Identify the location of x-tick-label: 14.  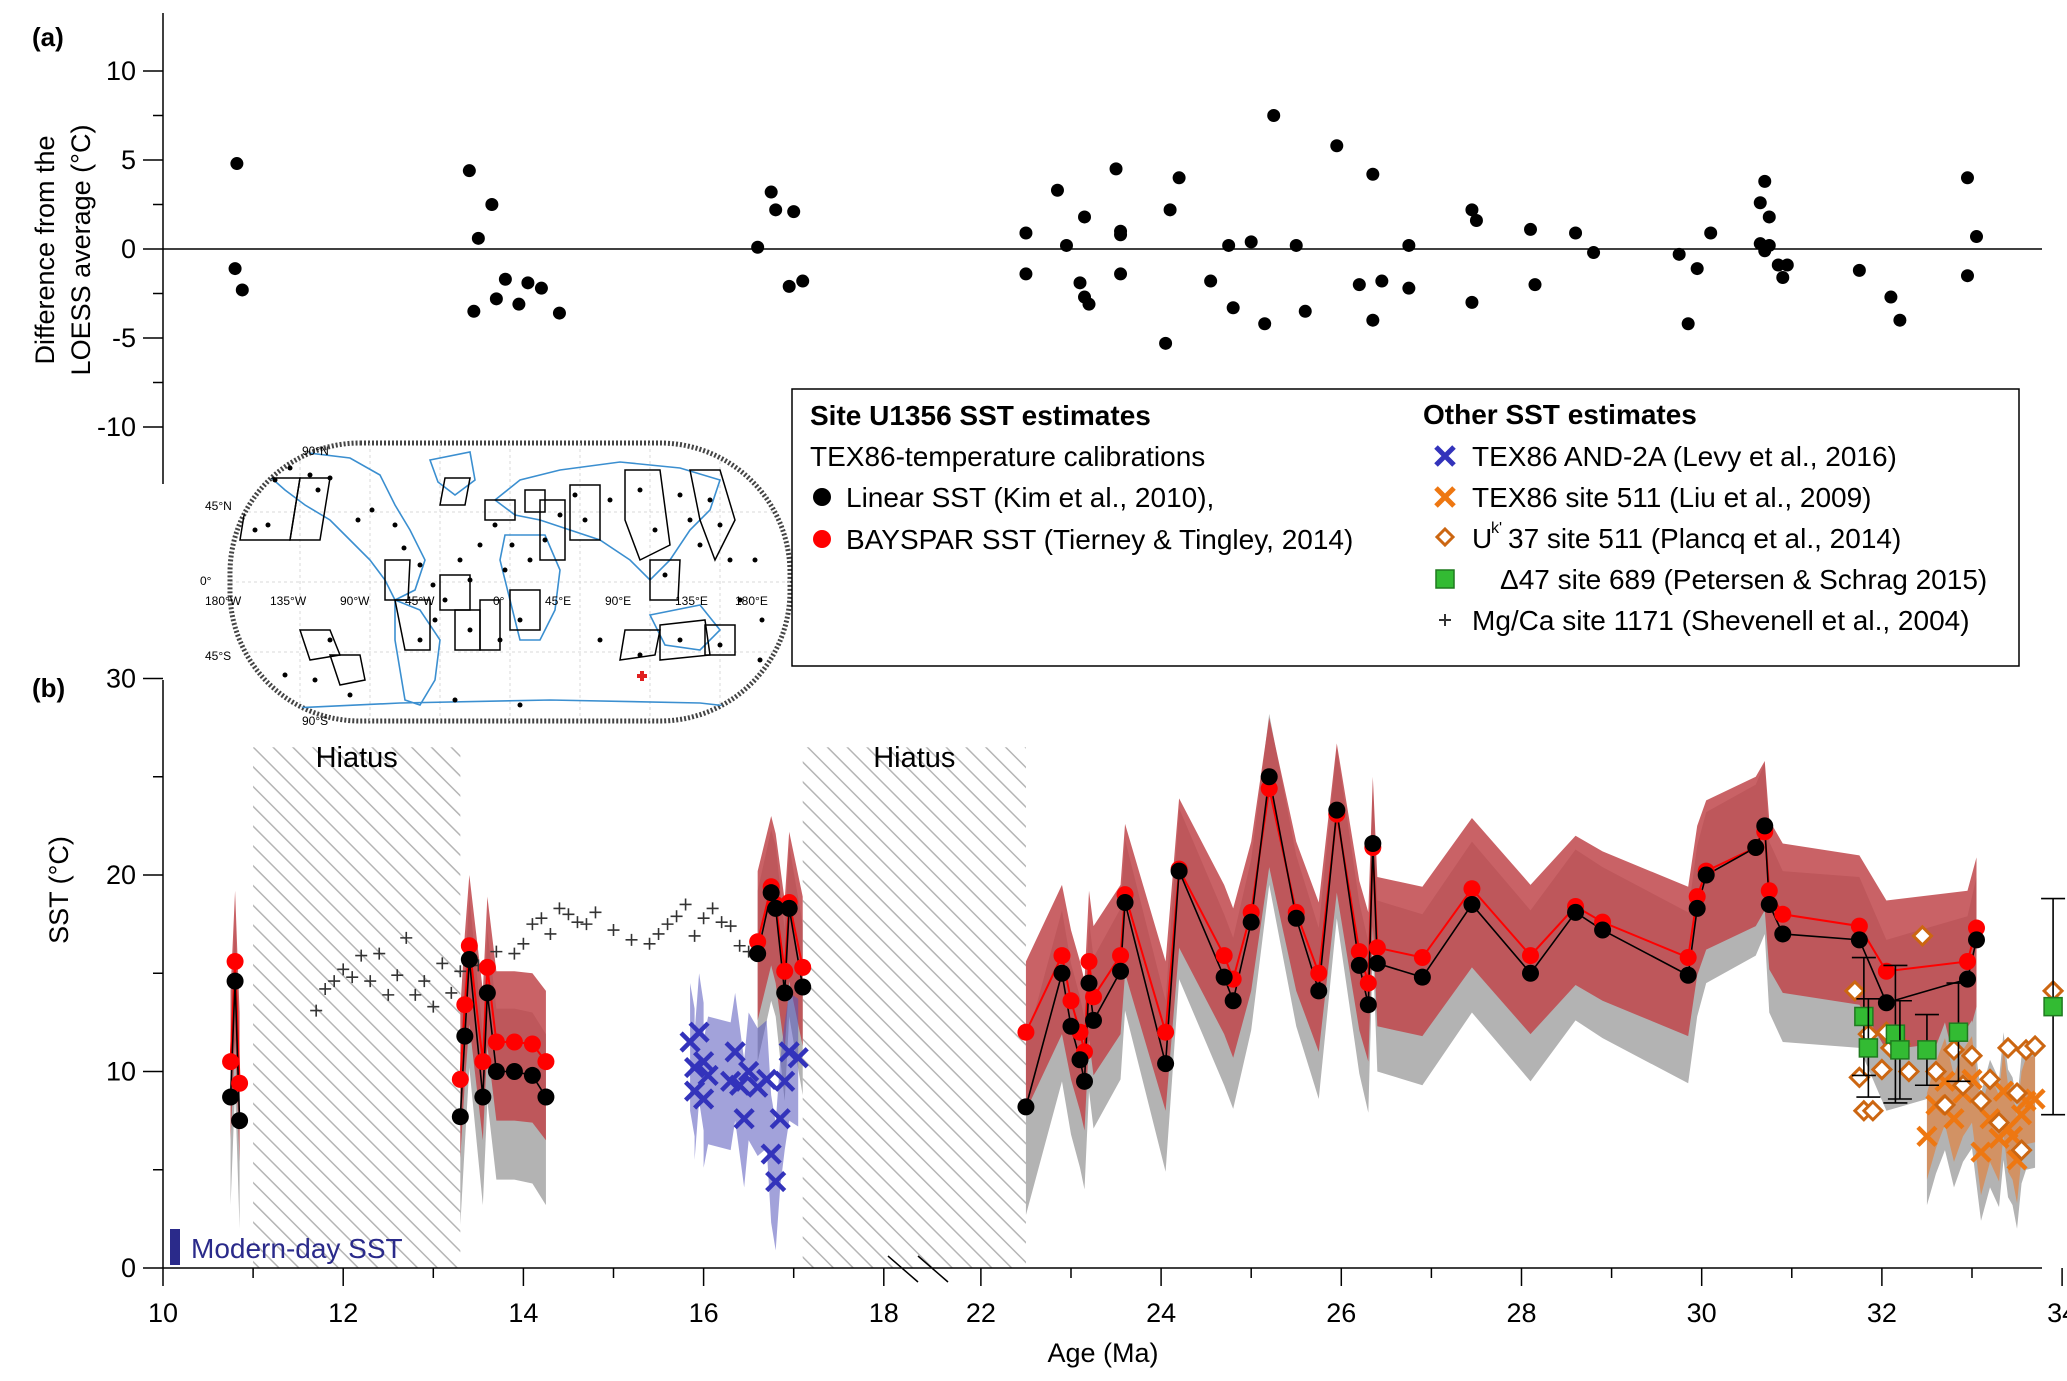
(523, 1313).